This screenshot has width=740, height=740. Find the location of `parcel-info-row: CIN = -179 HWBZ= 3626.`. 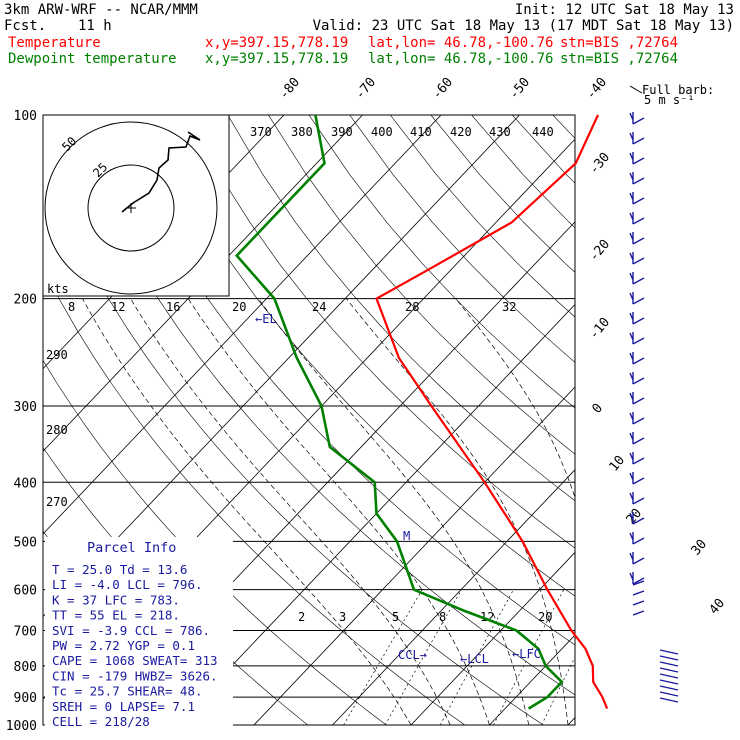

parcel-info-row: CIN = -179 HWBZ= 3626. is located at coordinates (135, 675).